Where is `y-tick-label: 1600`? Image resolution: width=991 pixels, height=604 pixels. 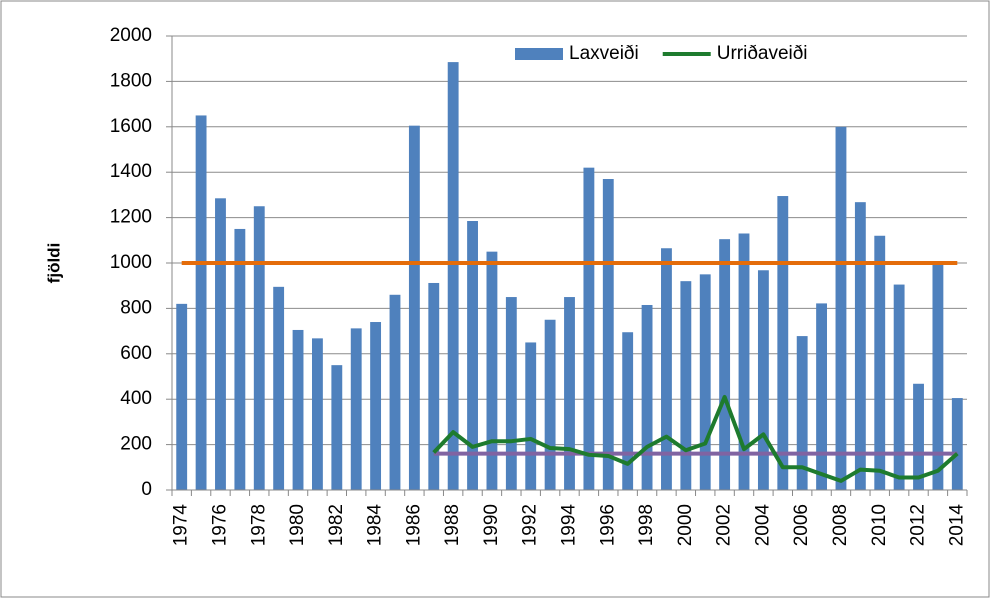 y-tick-label: 1600 is located at coordinates (131, 126).